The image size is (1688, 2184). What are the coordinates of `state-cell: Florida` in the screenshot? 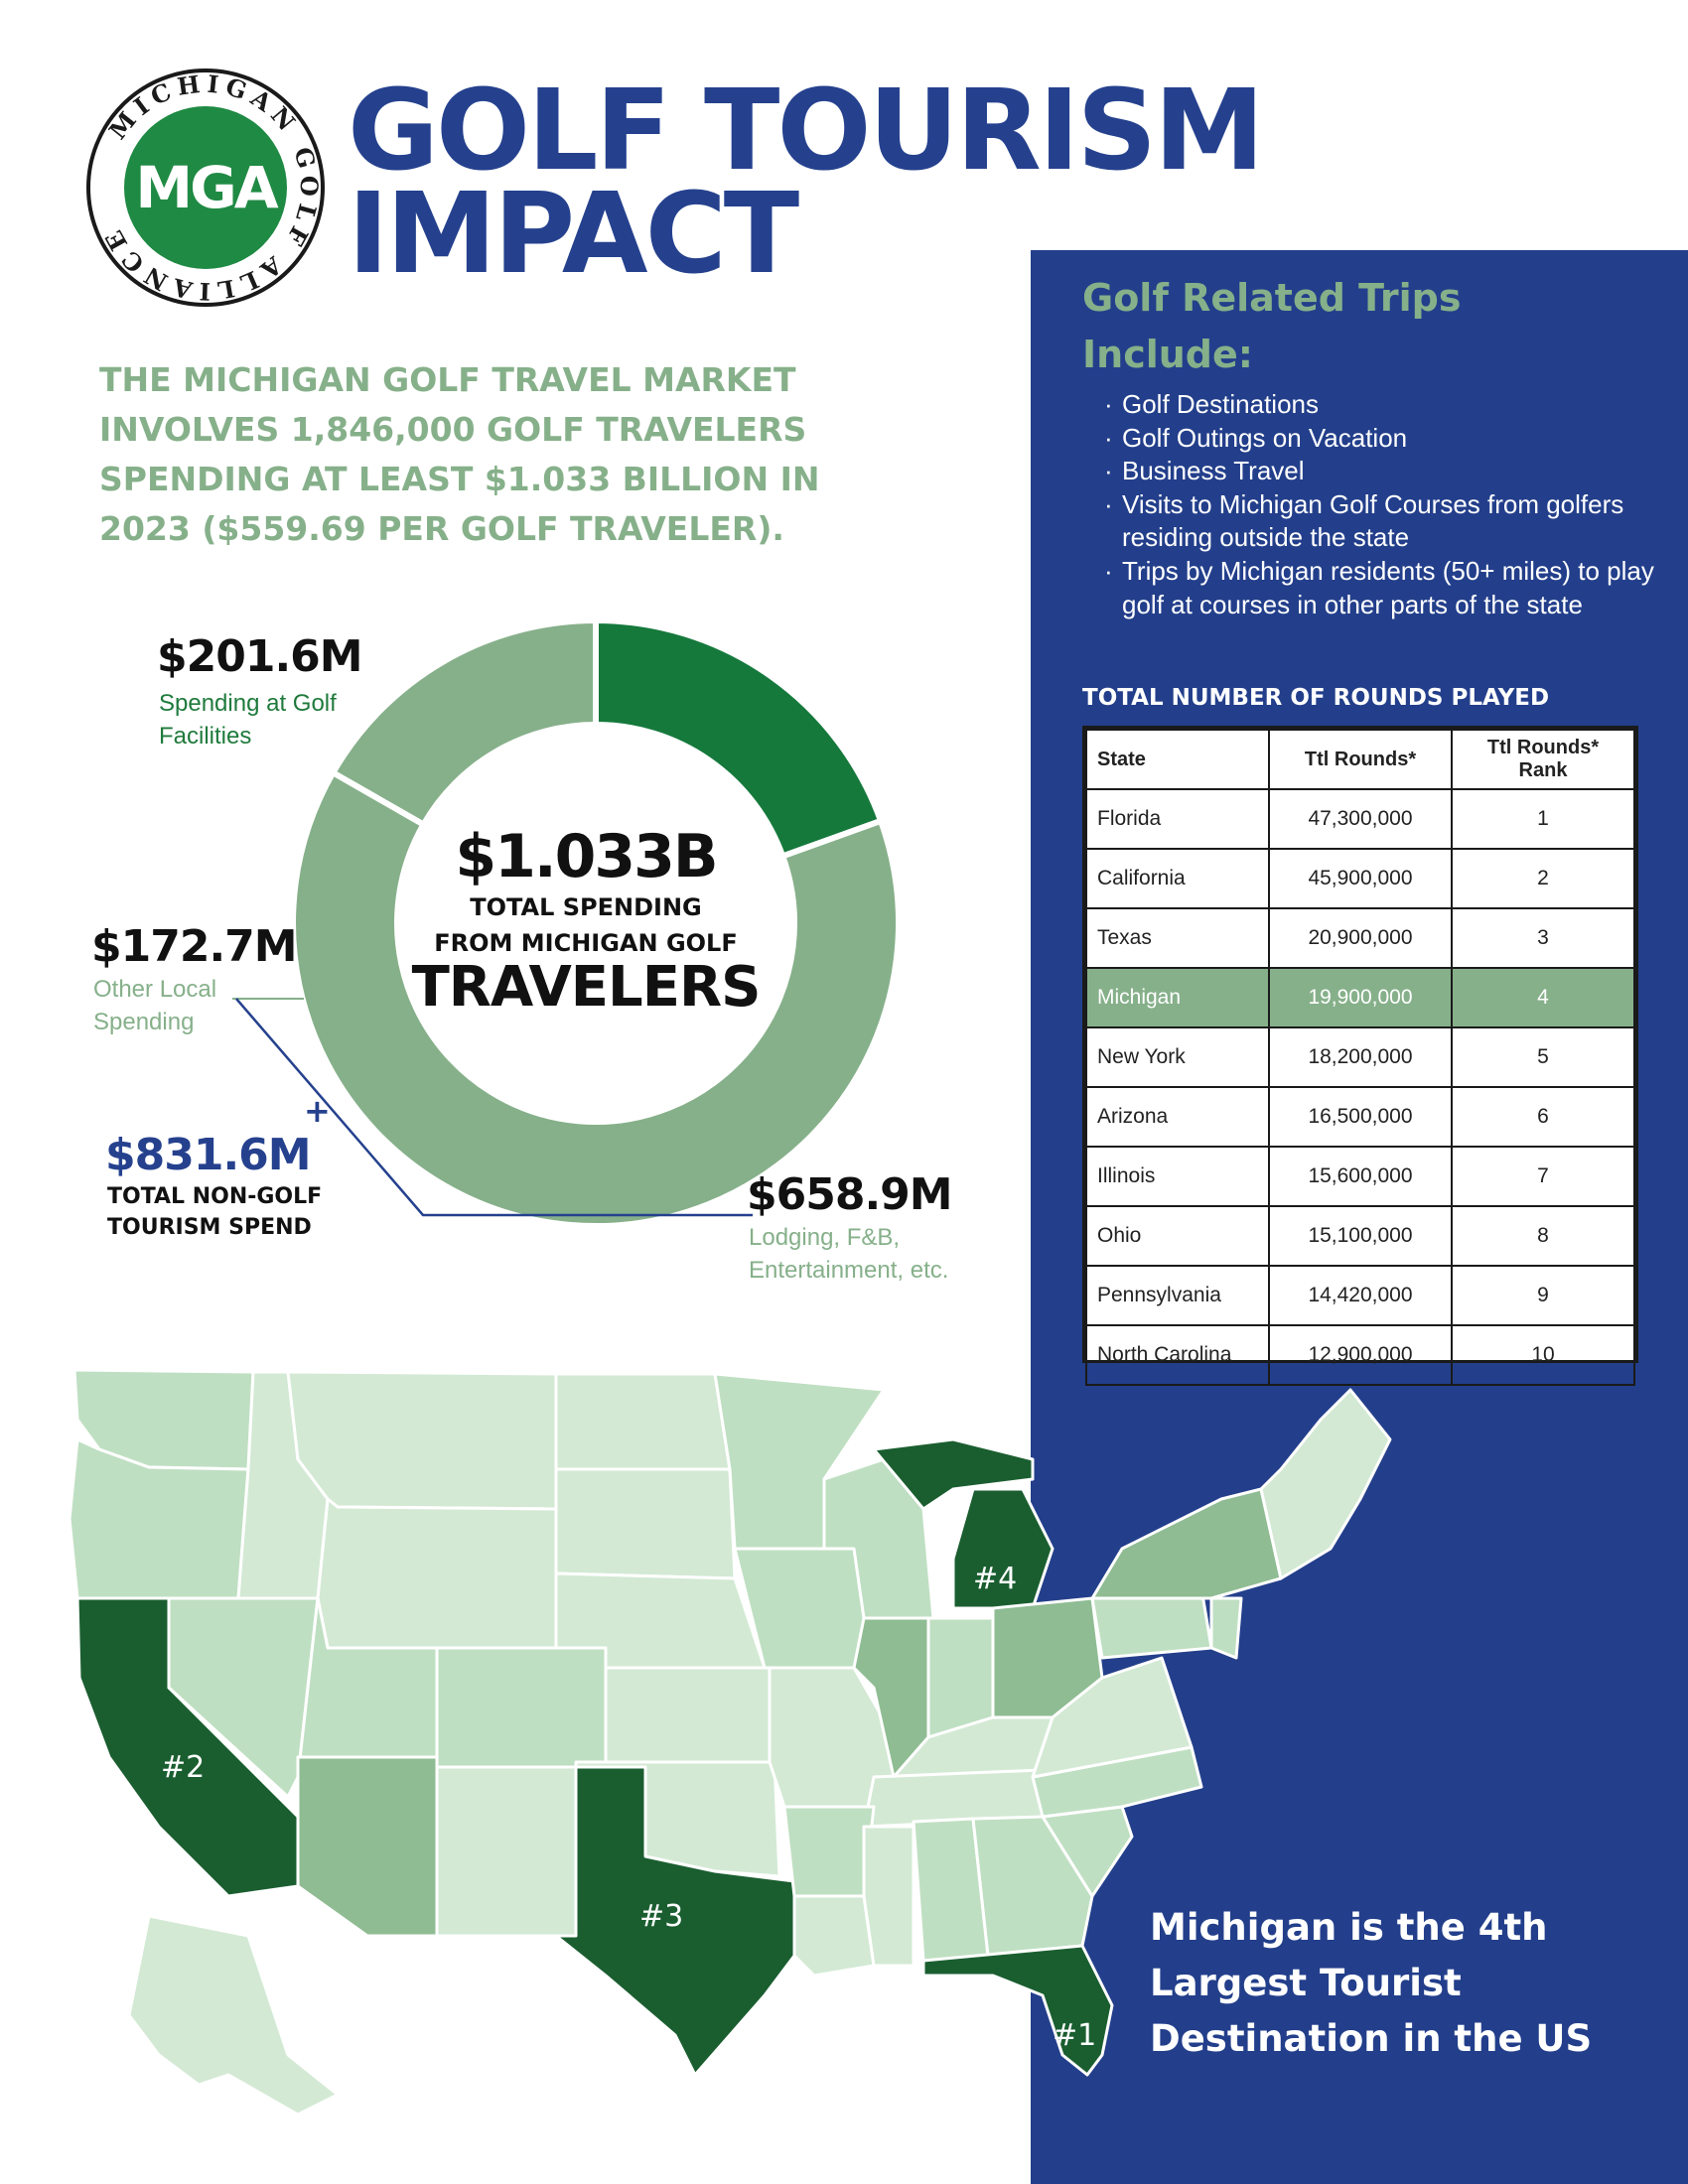 It's located at (1177, 819).